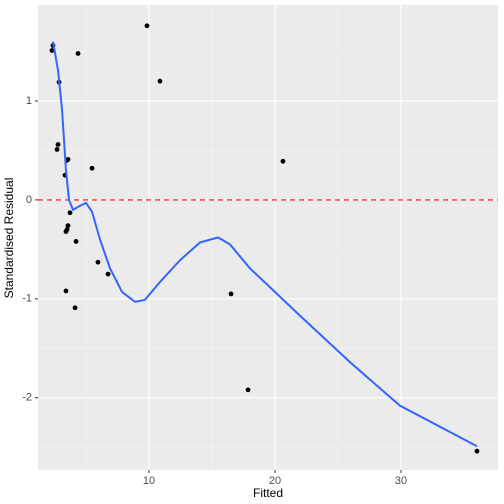 This screenshot has height=504, width=504. Describe the element at coordinates (9, 238) in the screenshot. I see `y-axis-title: Standardised Residual` at that location.